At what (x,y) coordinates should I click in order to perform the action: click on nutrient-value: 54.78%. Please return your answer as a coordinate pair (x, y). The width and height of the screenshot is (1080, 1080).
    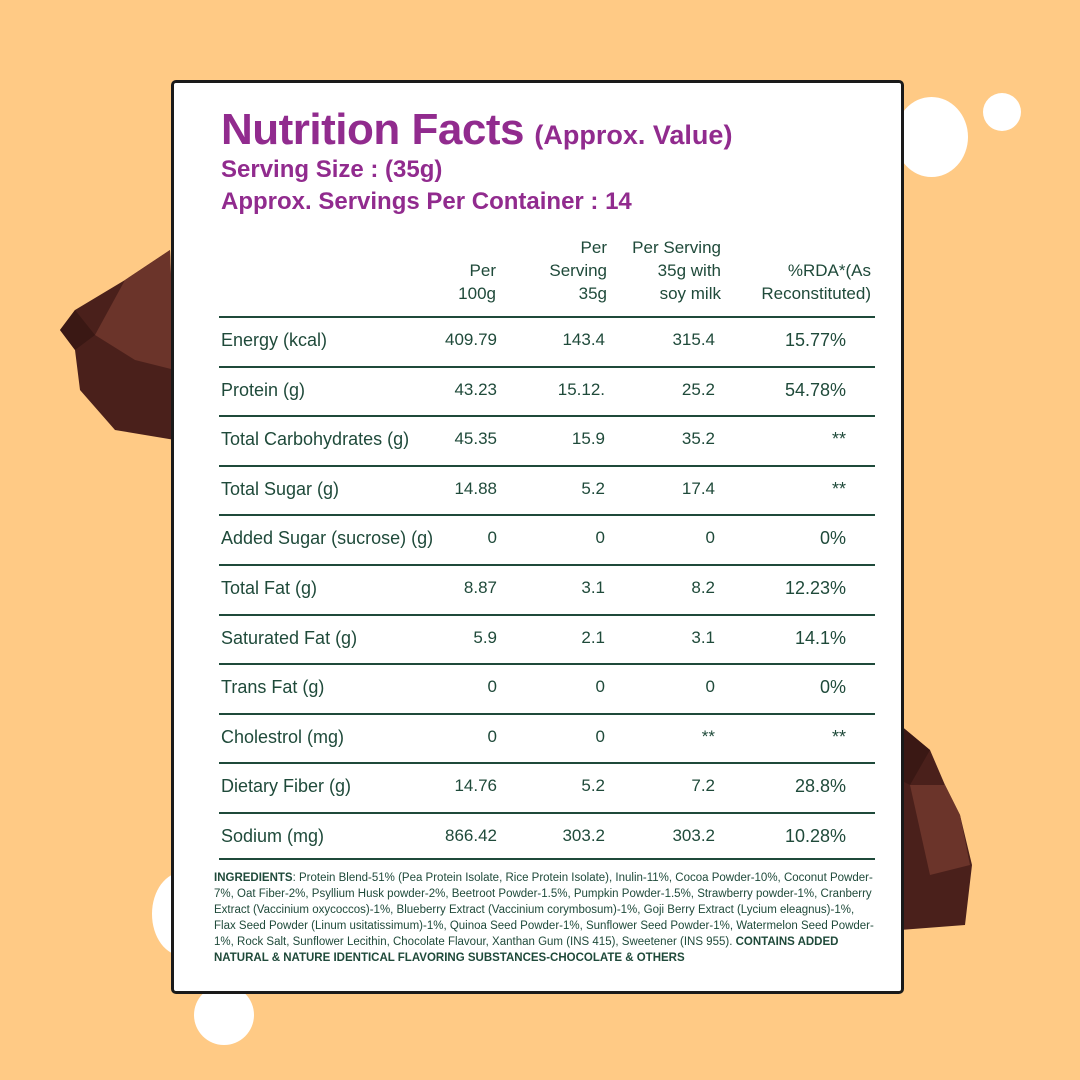
    Looking at the image, I should click on (815, 389).